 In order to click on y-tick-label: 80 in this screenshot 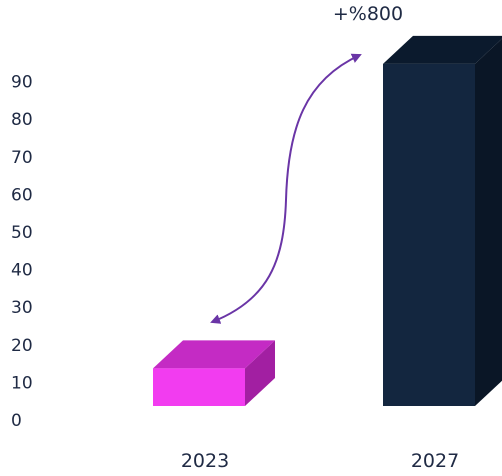, I will do `click(22, 120)`.